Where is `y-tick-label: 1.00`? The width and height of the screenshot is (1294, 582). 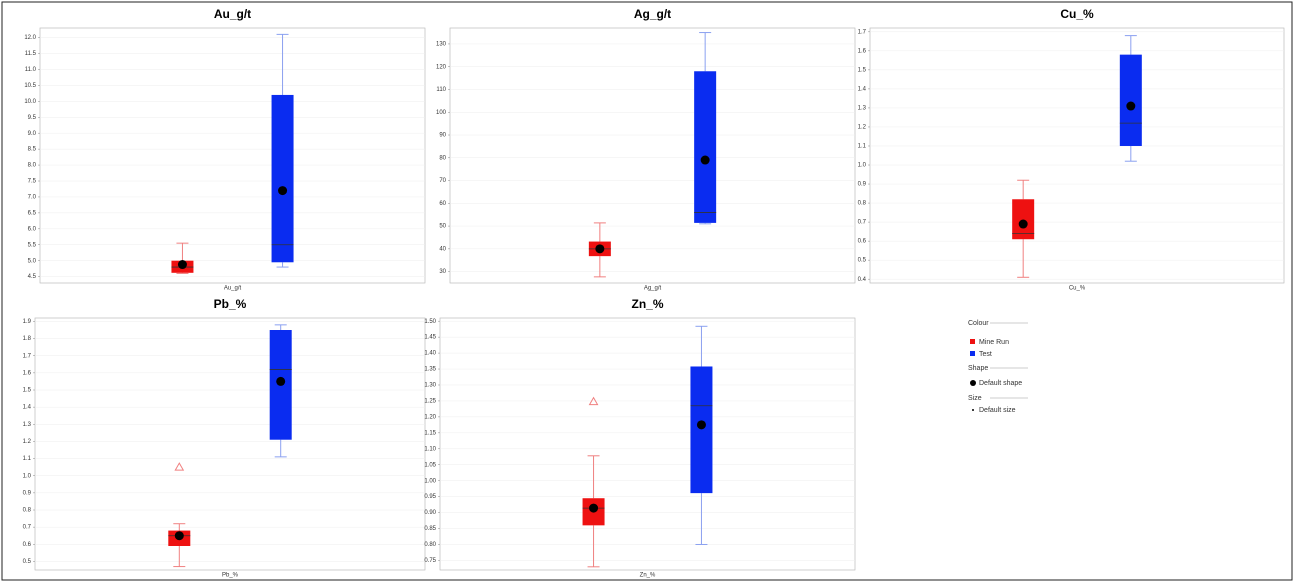 y-tick-label: 1.00 is located at coordinates (430, 481).